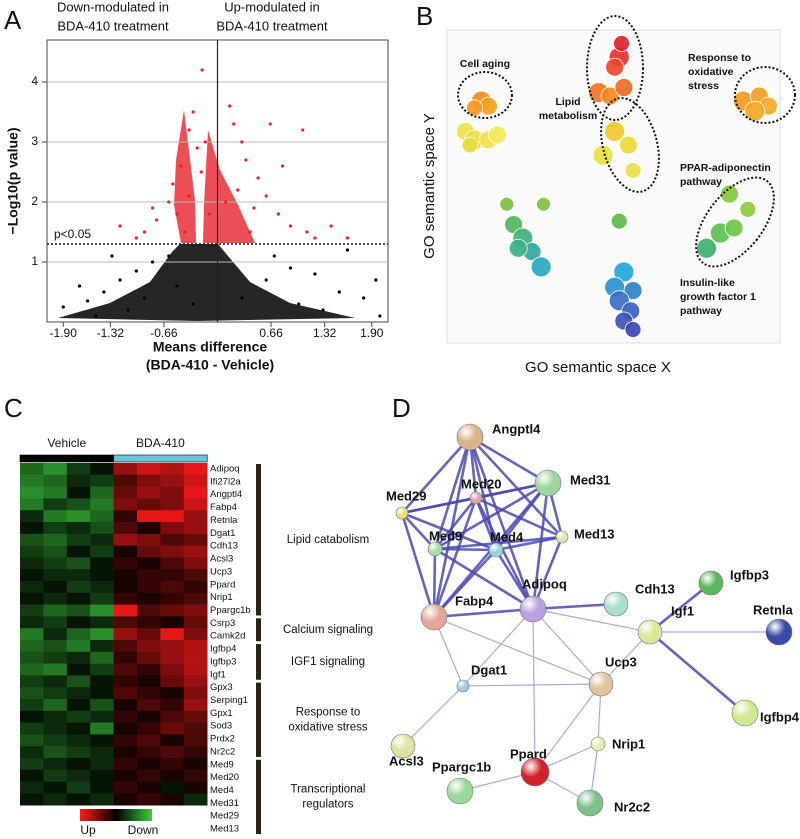 This screenshot has height=839, width=800. Describe the element at coordinates (221, 713) in the screenshot. I see `gene-label: Gpx1` at that location.